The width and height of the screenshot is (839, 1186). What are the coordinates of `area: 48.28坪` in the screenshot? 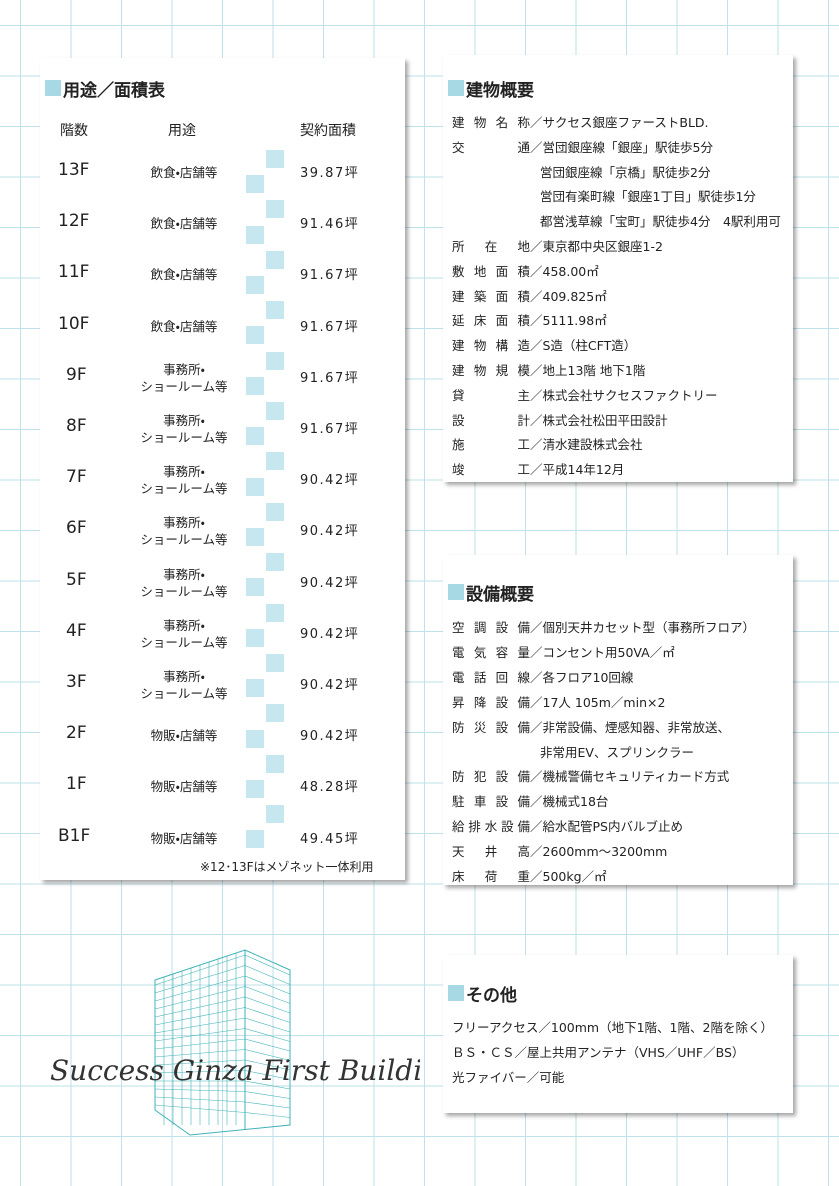 It's located at (330, 788).